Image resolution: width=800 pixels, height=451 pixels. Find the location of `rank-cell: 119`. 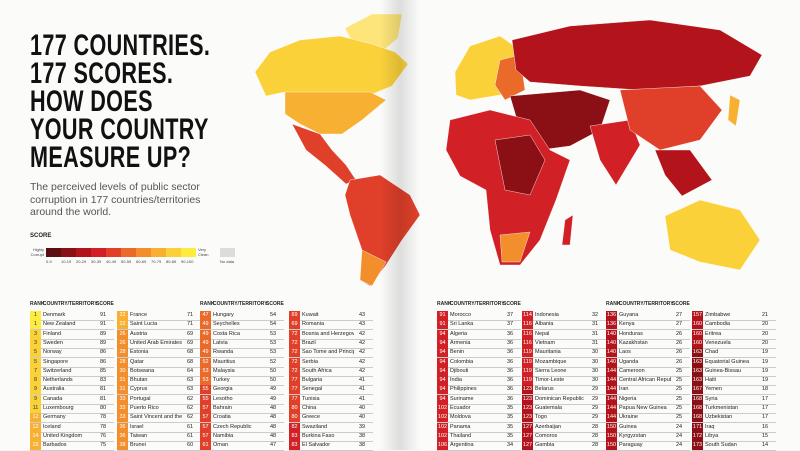

rank-cell: 119 is located at coordinates (527, 362).